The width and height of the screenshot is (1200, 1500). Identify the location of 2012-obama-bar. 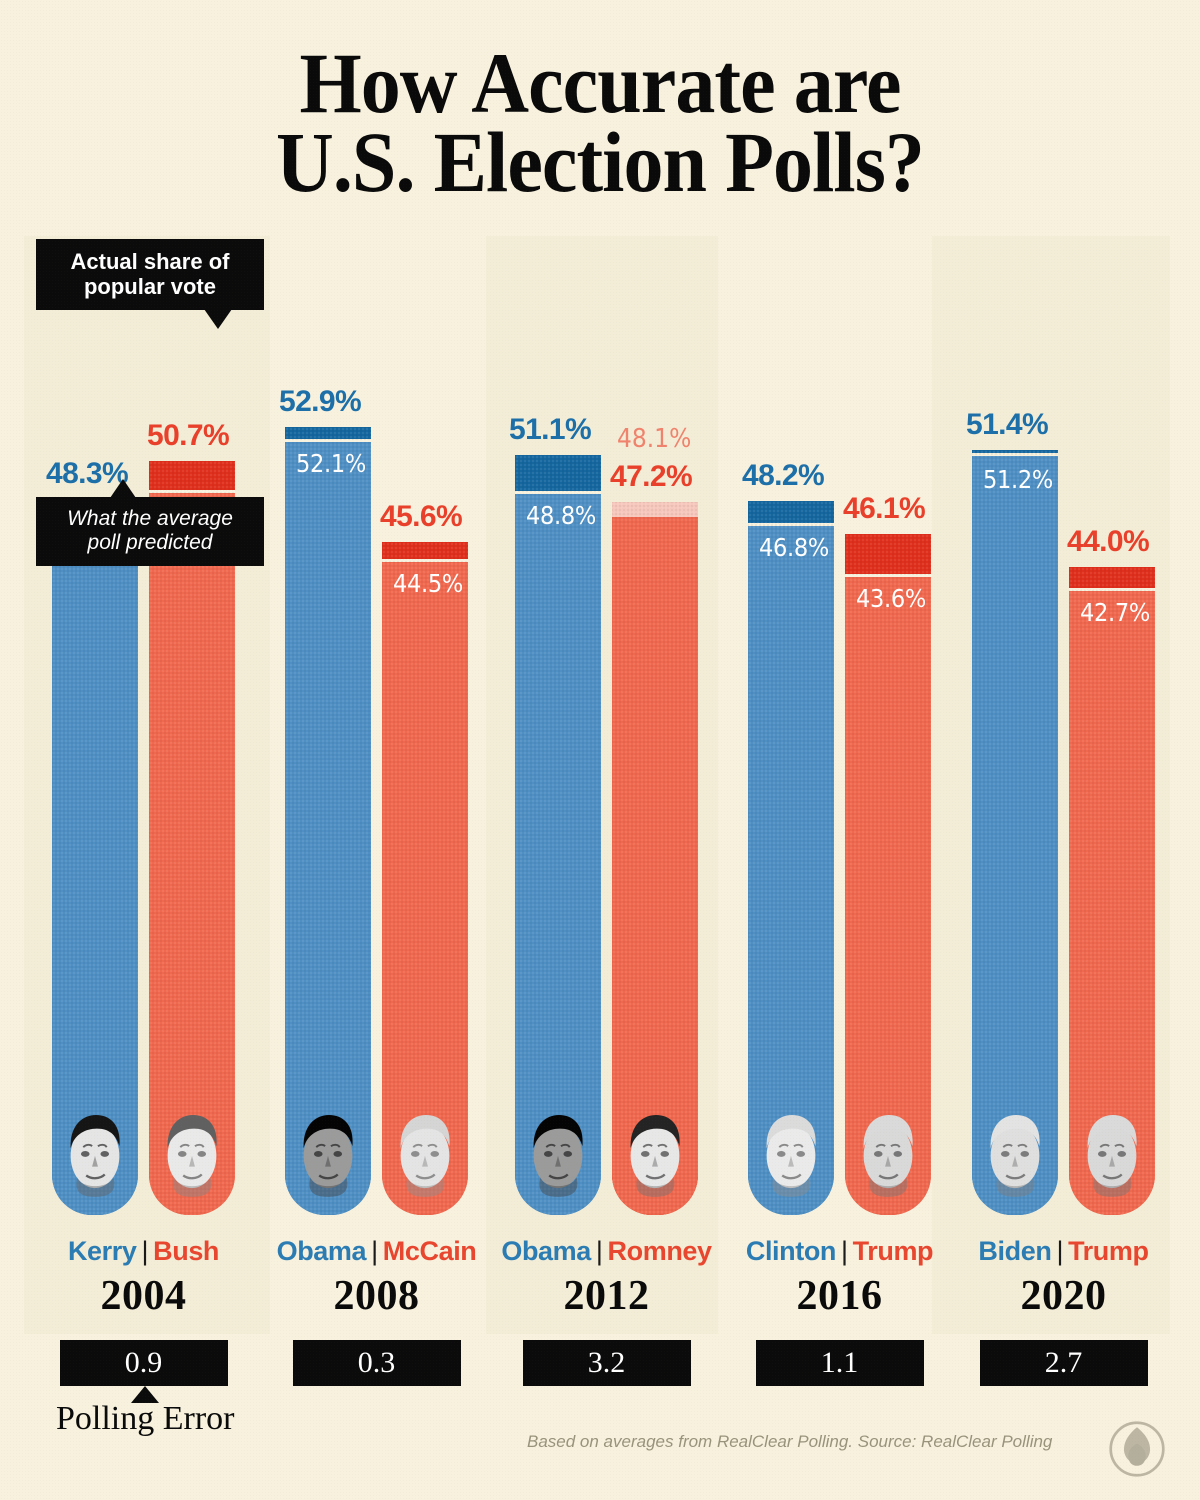
(558, 835).